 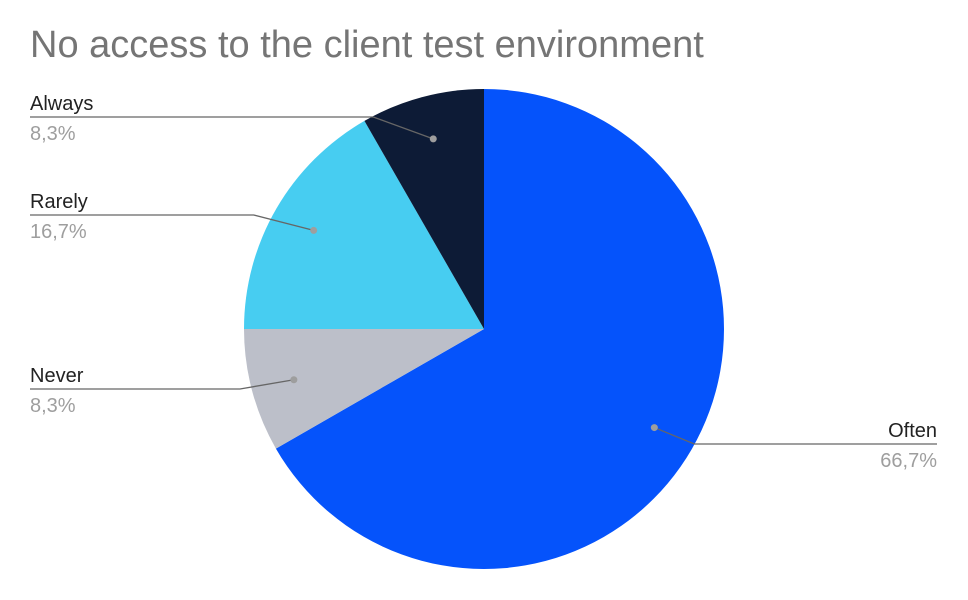 What do you see at coordinates (57, 376) in the screenshot?
I see `slice-label-never: Never` at bounding box center [57, 376].